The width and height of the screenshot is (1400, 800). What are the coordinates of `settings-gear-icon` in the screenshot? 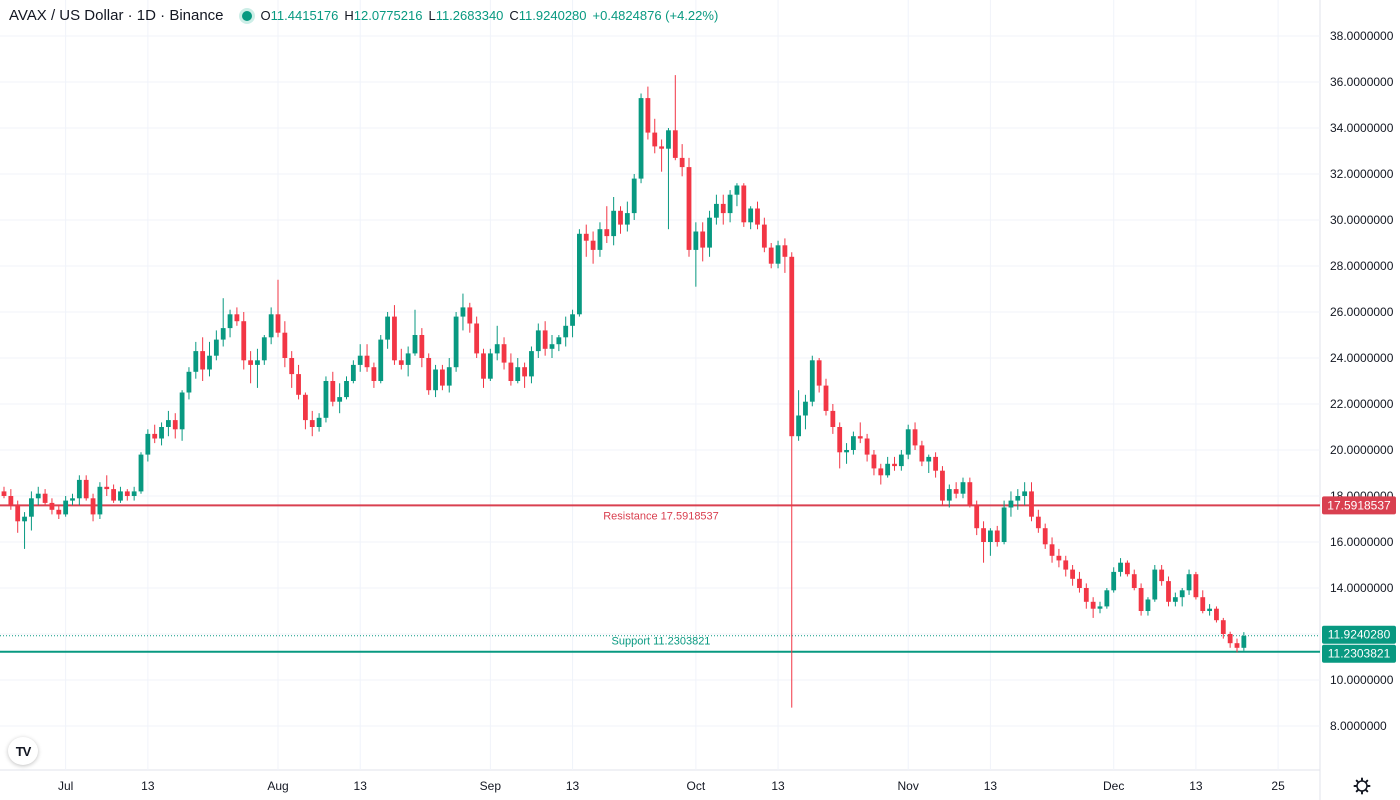 It's located at (1362, 786).